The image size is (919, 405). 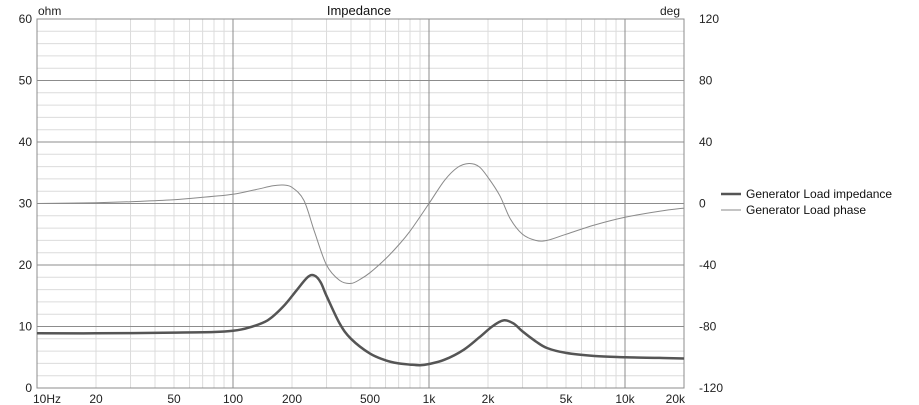 What do you see at coordinates (819, 194) in the screenshot?
I see `legend-label-impedance: Generator Load impedance` at bounding box center [819, 194].